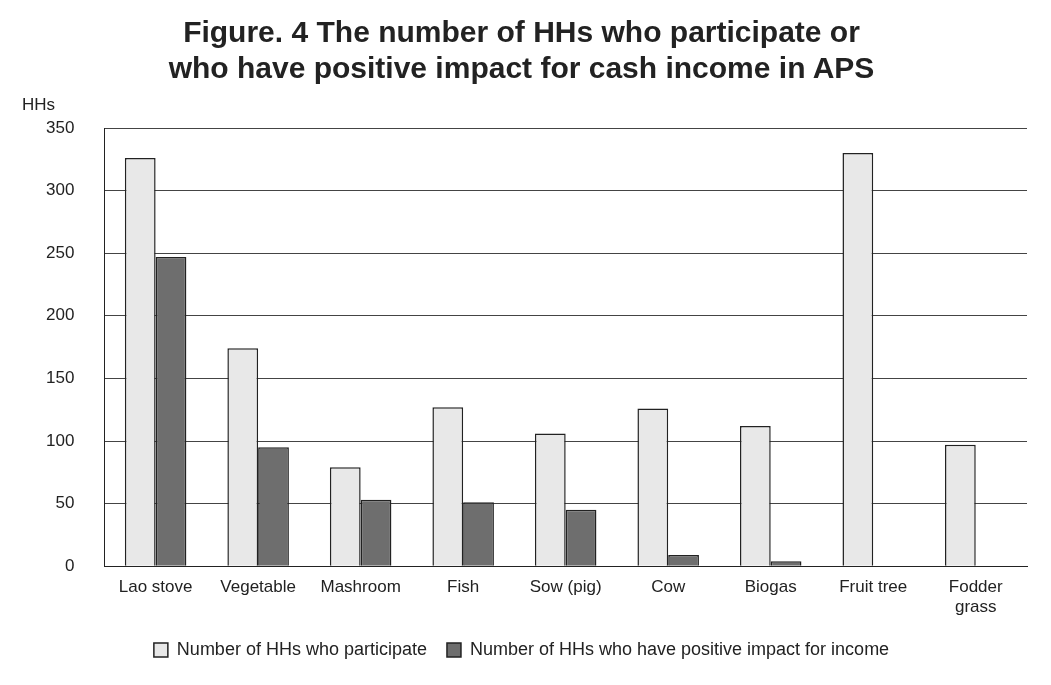 The width and height of the screenshot is (1051, 685). Describe the element at coordinates (679, 648) in the screenshot. I see `legend-label: Number of HHs who have positive impact for income` at that location.